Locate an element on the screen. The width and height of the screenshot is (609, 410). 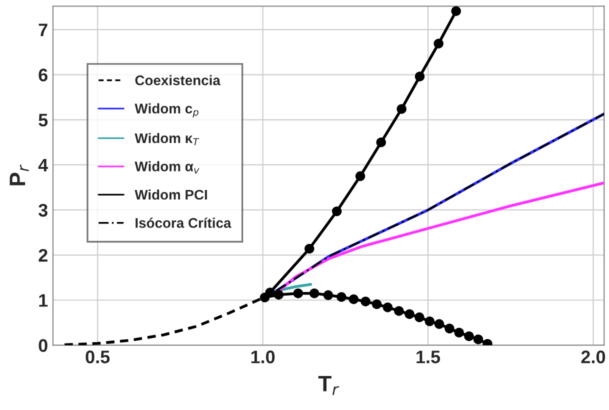
legend-label: Widom α$_{v}$ is located at coordinates (167, 167).